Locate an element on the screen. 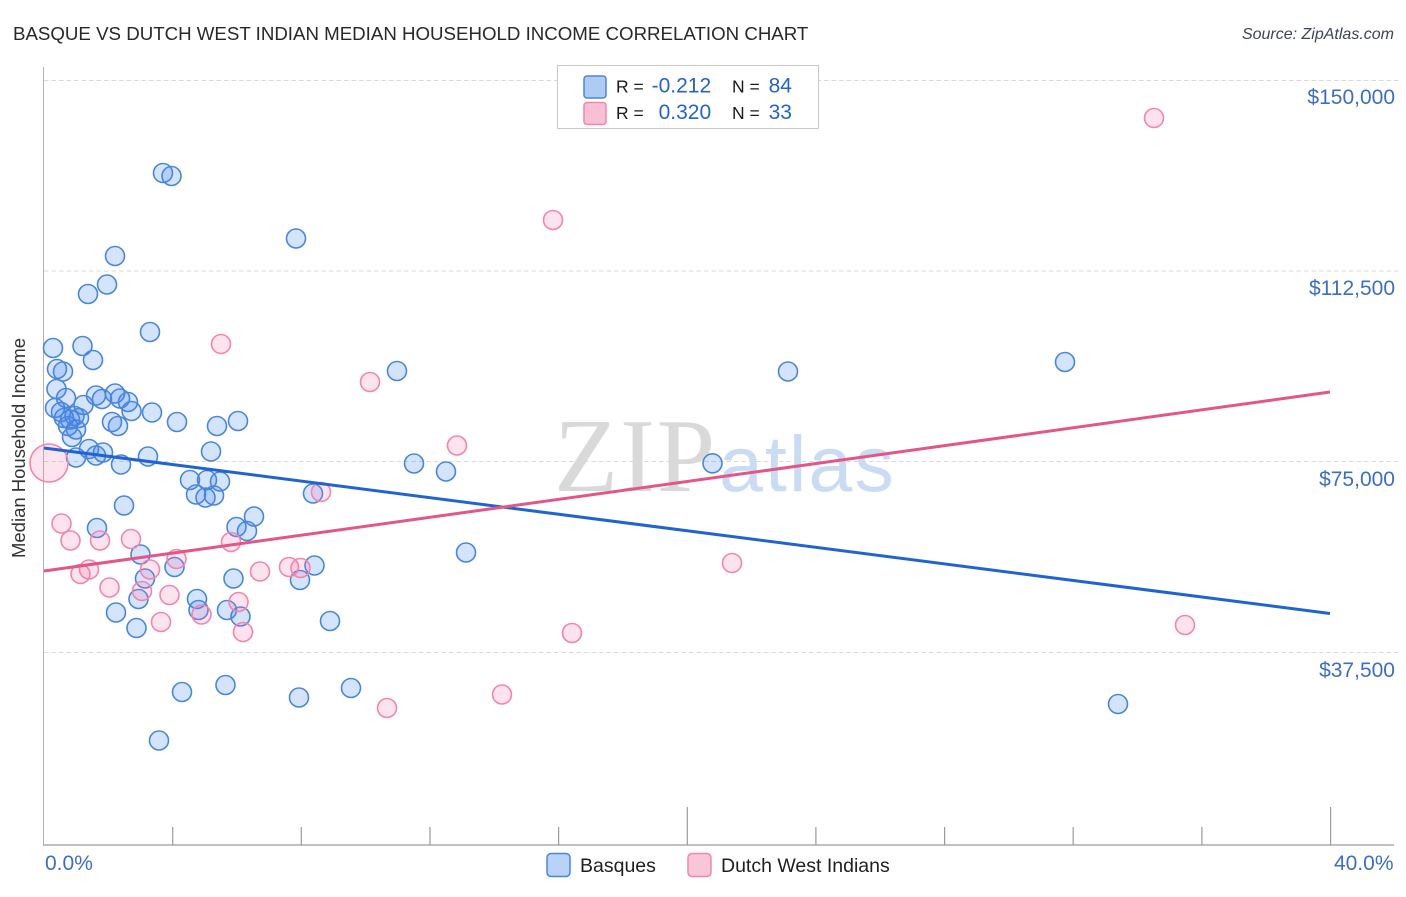  svg-text: R = 0.320 is located at coordinates (663, 112).